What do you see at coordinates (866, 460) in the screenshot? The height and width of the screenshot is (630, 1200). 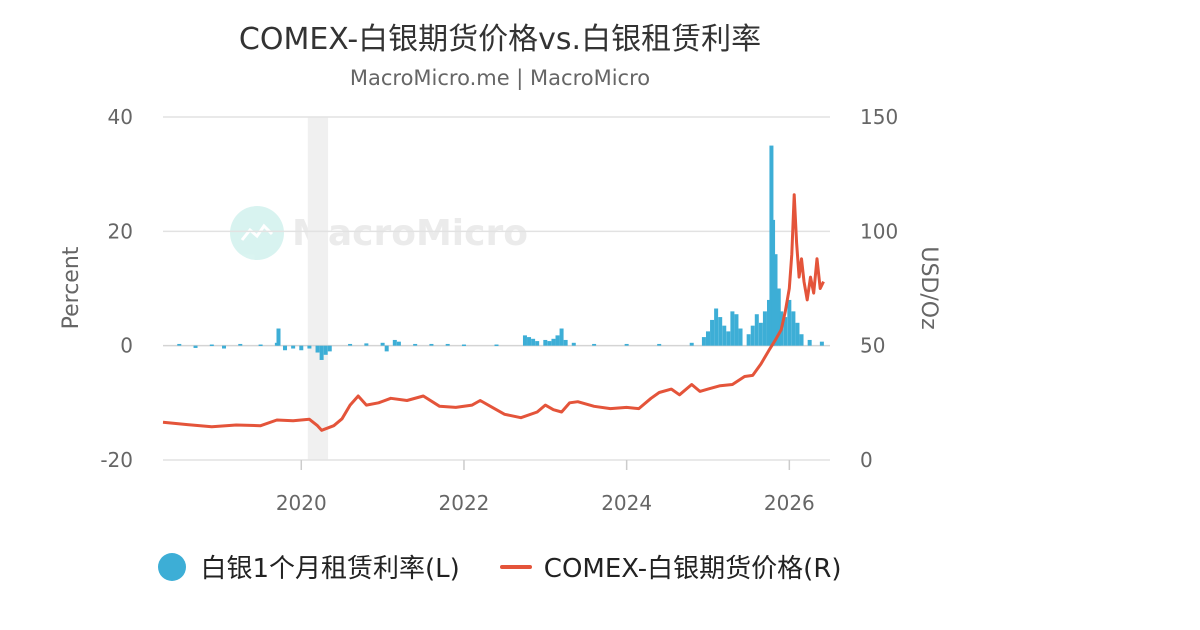 I see `y-right-tick-label: 0` at bounding box center [866, 460].